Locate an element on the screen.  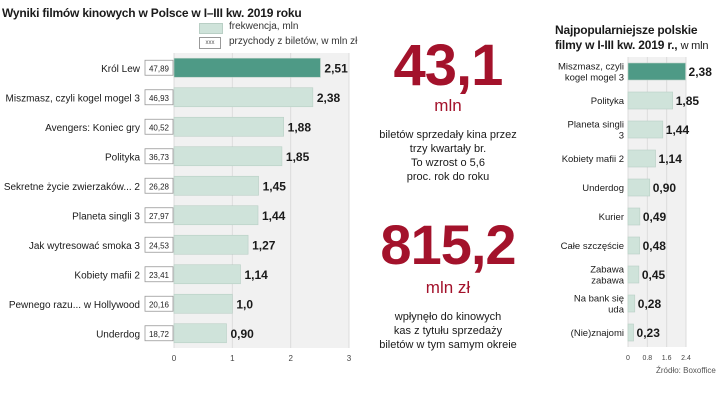
x-tick-label: 2.4 is located at coordinates (686, 358).